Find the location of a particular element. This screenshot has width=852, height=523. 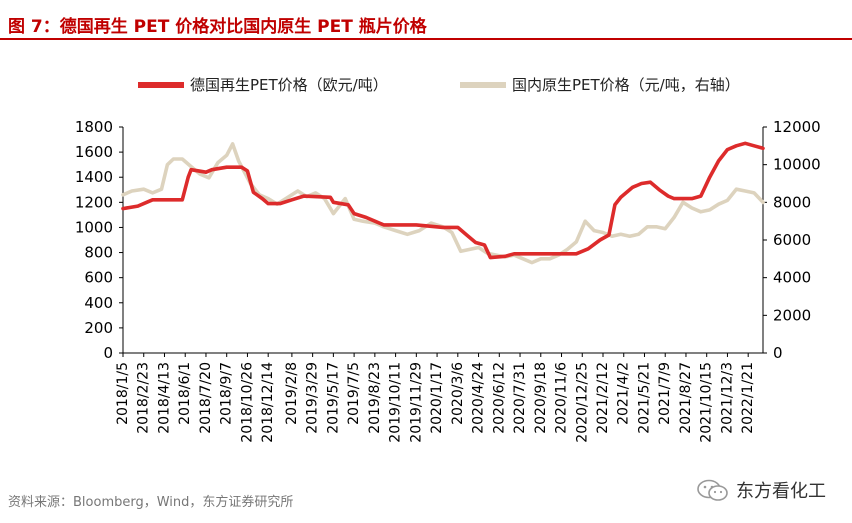

wechat-logo-icon is located at coordinates (712, 490).